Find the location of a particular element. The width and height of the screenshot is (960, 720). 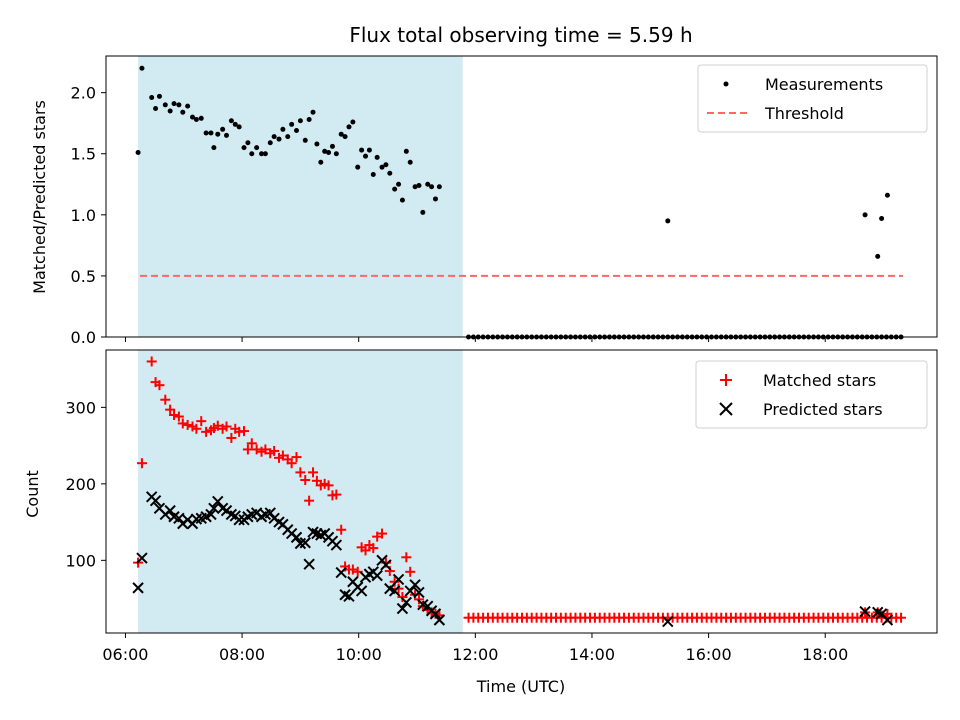

observing-span-bottom is located at coordinates (300, 491).